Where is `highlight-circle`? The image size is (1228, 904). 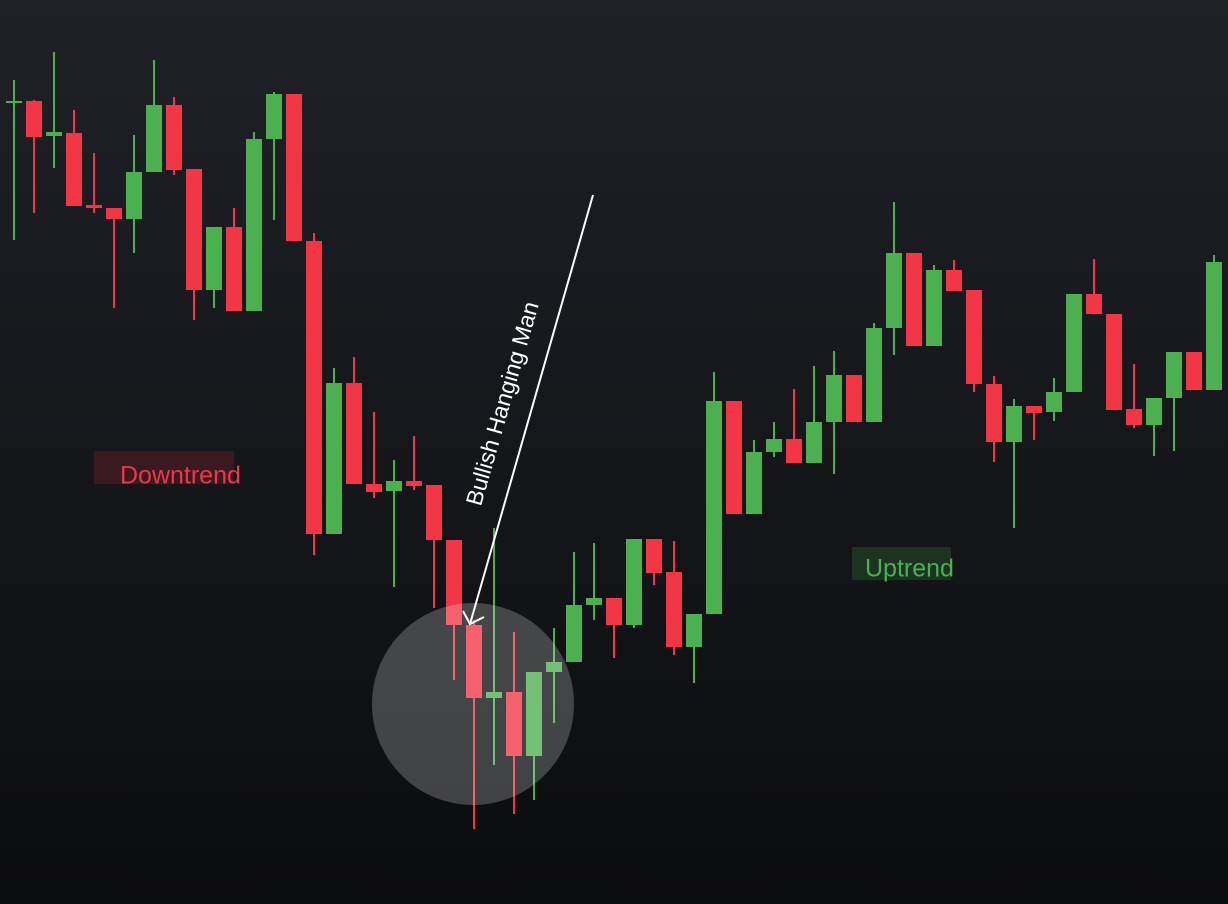
highlight-circle is located at coordinates (473, 704).